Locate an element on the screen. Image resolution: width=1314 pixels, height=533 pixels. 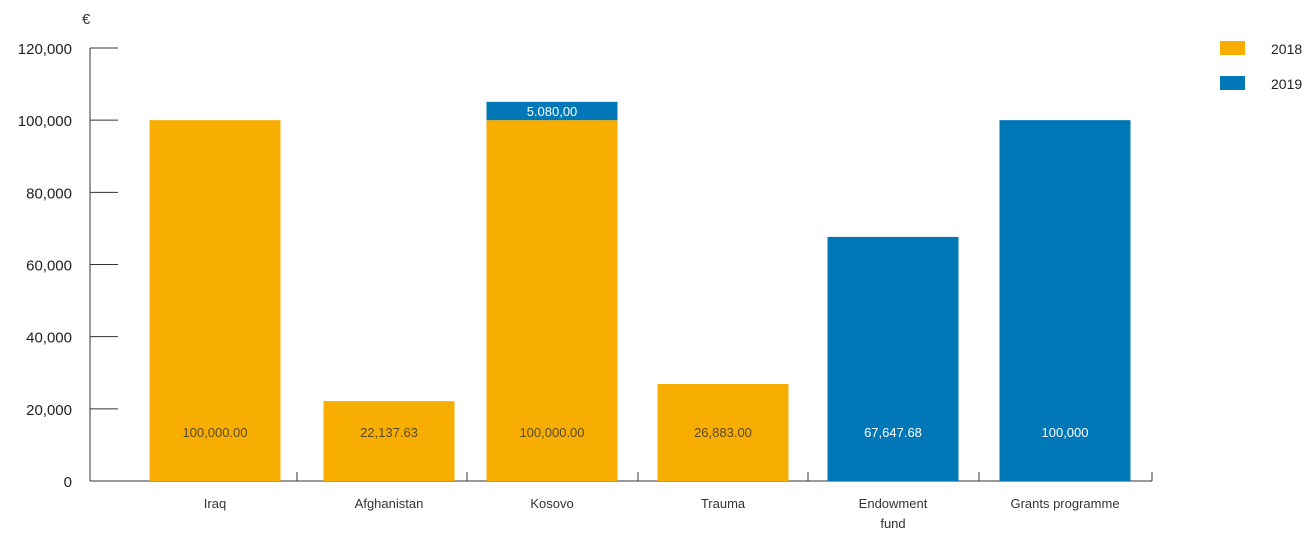
y-tick-label: 0 is located at coordinates (68, 482).